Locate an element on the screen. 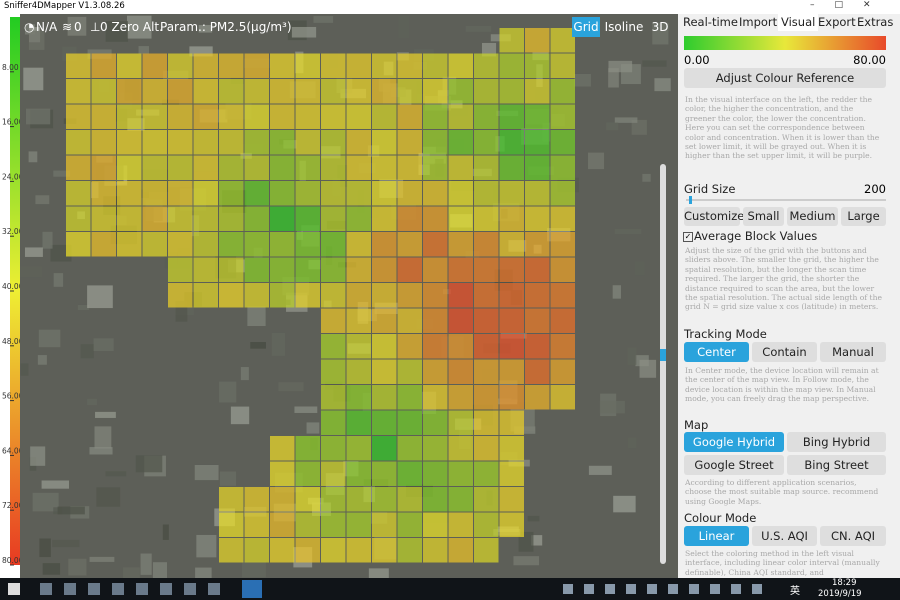 Image resolution: width=900 pixels, height=600 pixels. map-button: Google Hybrid is located at coordinates (734, 442).